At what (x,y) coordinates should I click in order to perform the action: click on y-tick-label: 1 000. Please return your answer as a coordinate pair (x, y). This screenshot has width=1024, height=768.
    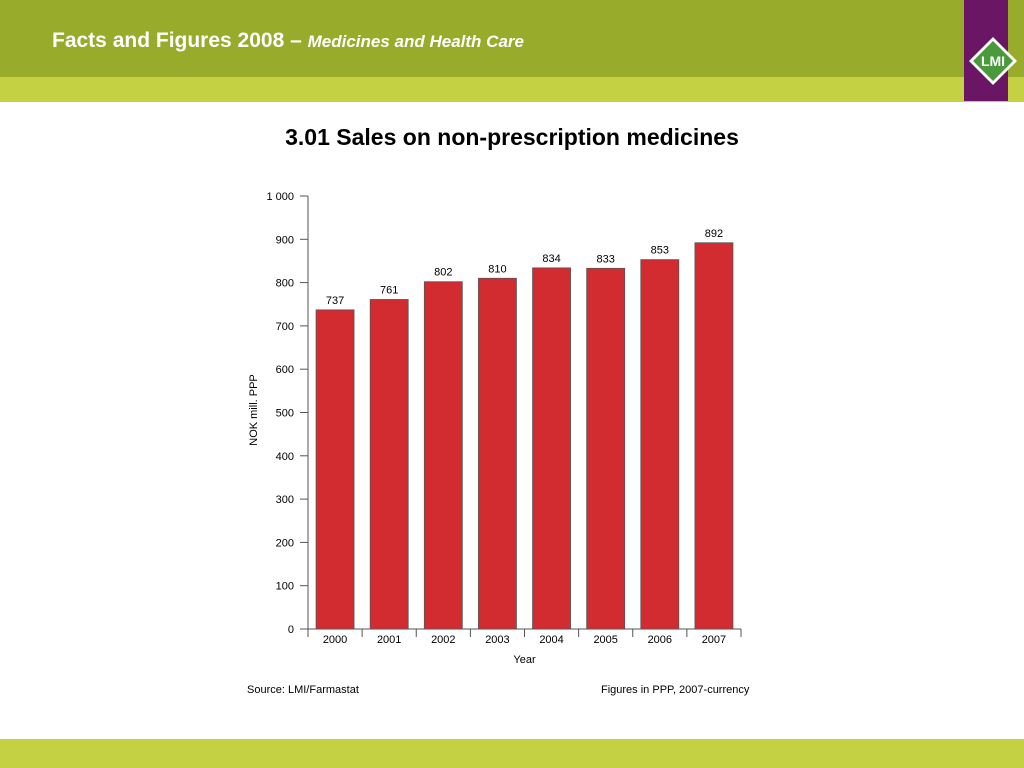
    Looking at the image, I should click on (280, 197).